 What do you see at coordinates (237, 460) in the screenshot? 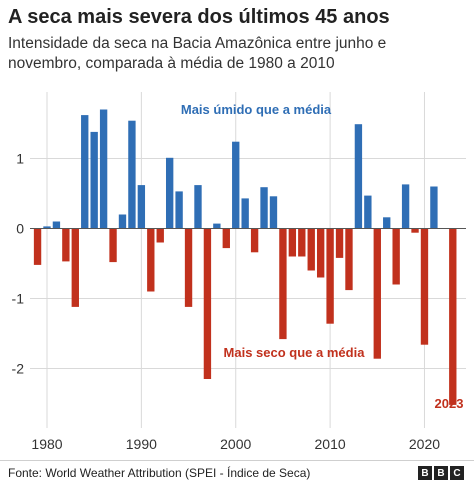
I see `footer-divider` at bounding box center [237, 460].